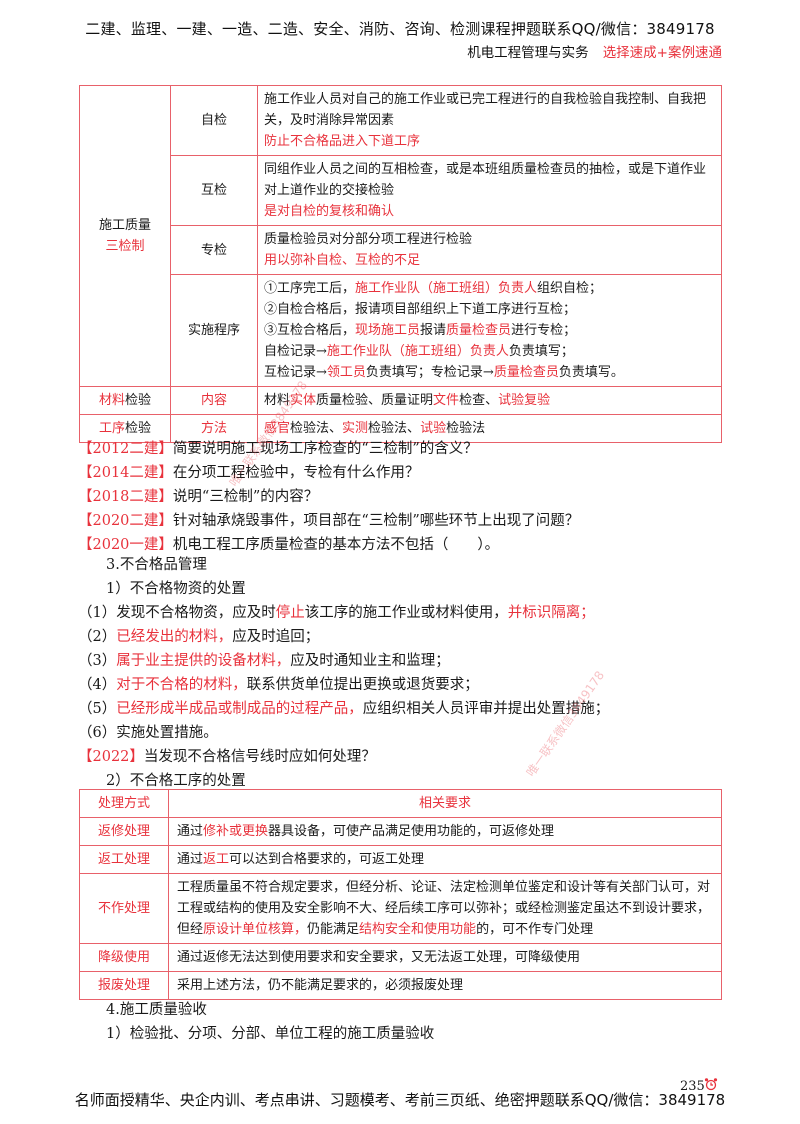 The width and height of the screenshot is (800, 1124). What do you see at coordinates (342, 141) in the screenshot?
I see `note-text: 防止不合格品进入下道工序` at bounding box center [342, 141].